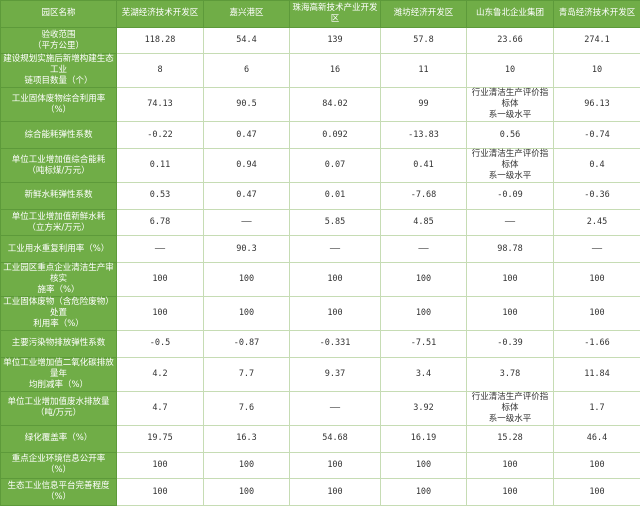 This screenshot has width=640, height=506. Describe the element at coordinates (160, 105) in the screenshot. I see `table-cell: 74.13` at that location.